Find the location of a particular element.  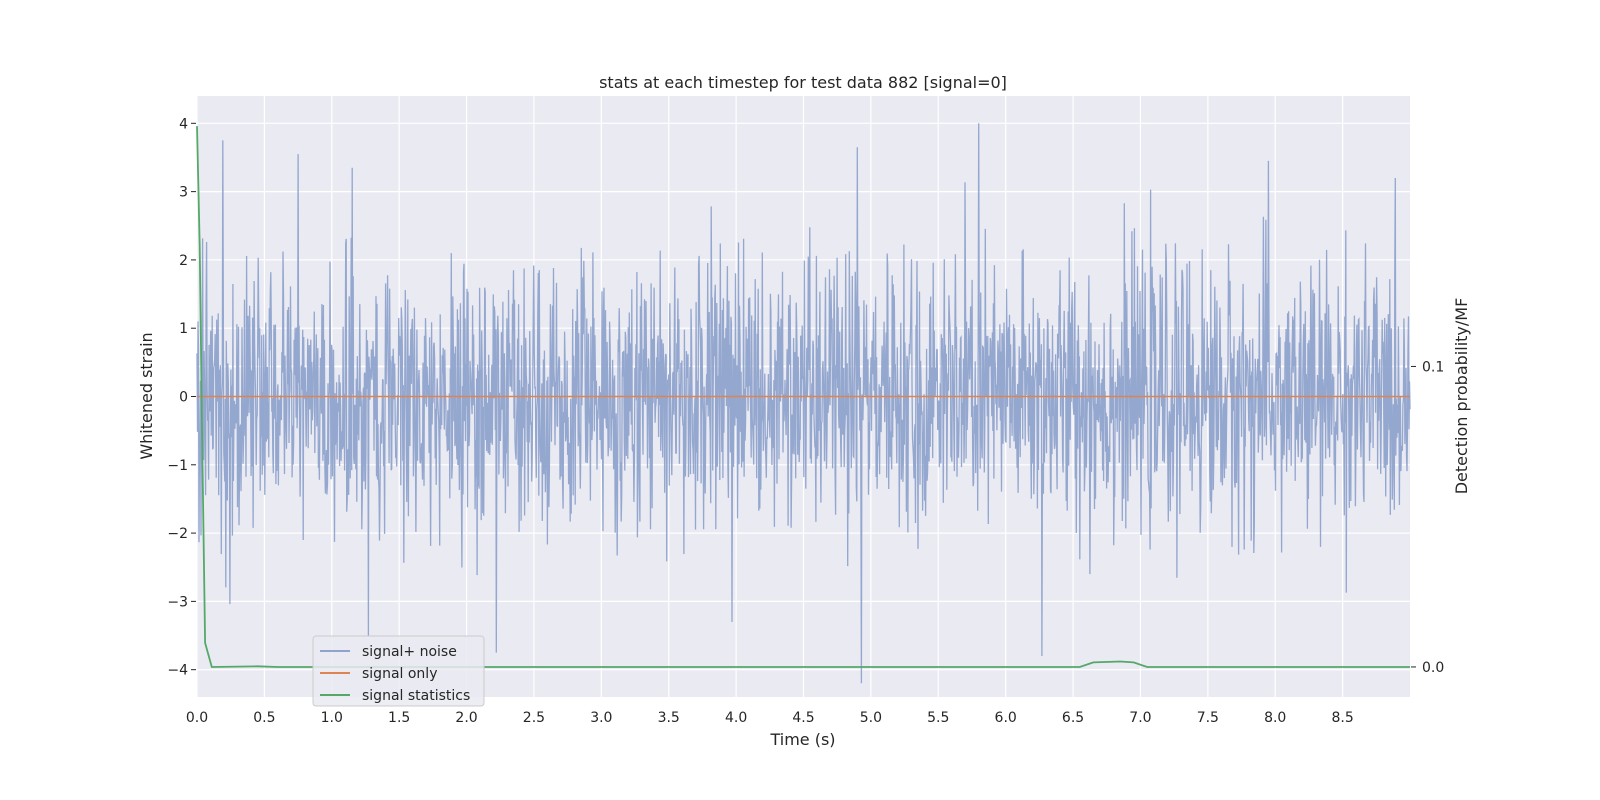

x-tick-label: 2.5 is located at coordinates (534, 718).